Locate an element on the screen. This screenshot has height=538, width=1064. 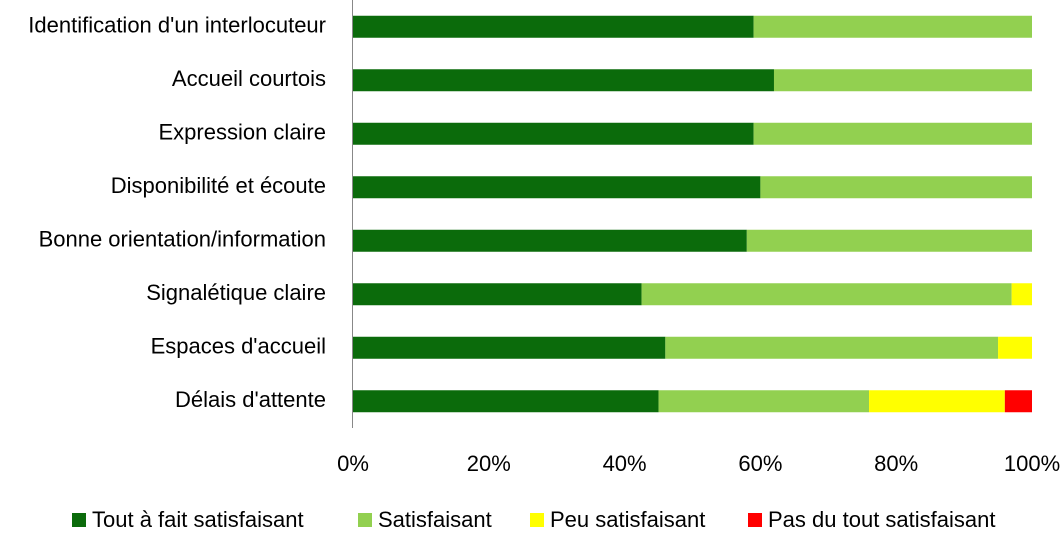
x-tick-label: 100% is located at coordinates (1032, 463).